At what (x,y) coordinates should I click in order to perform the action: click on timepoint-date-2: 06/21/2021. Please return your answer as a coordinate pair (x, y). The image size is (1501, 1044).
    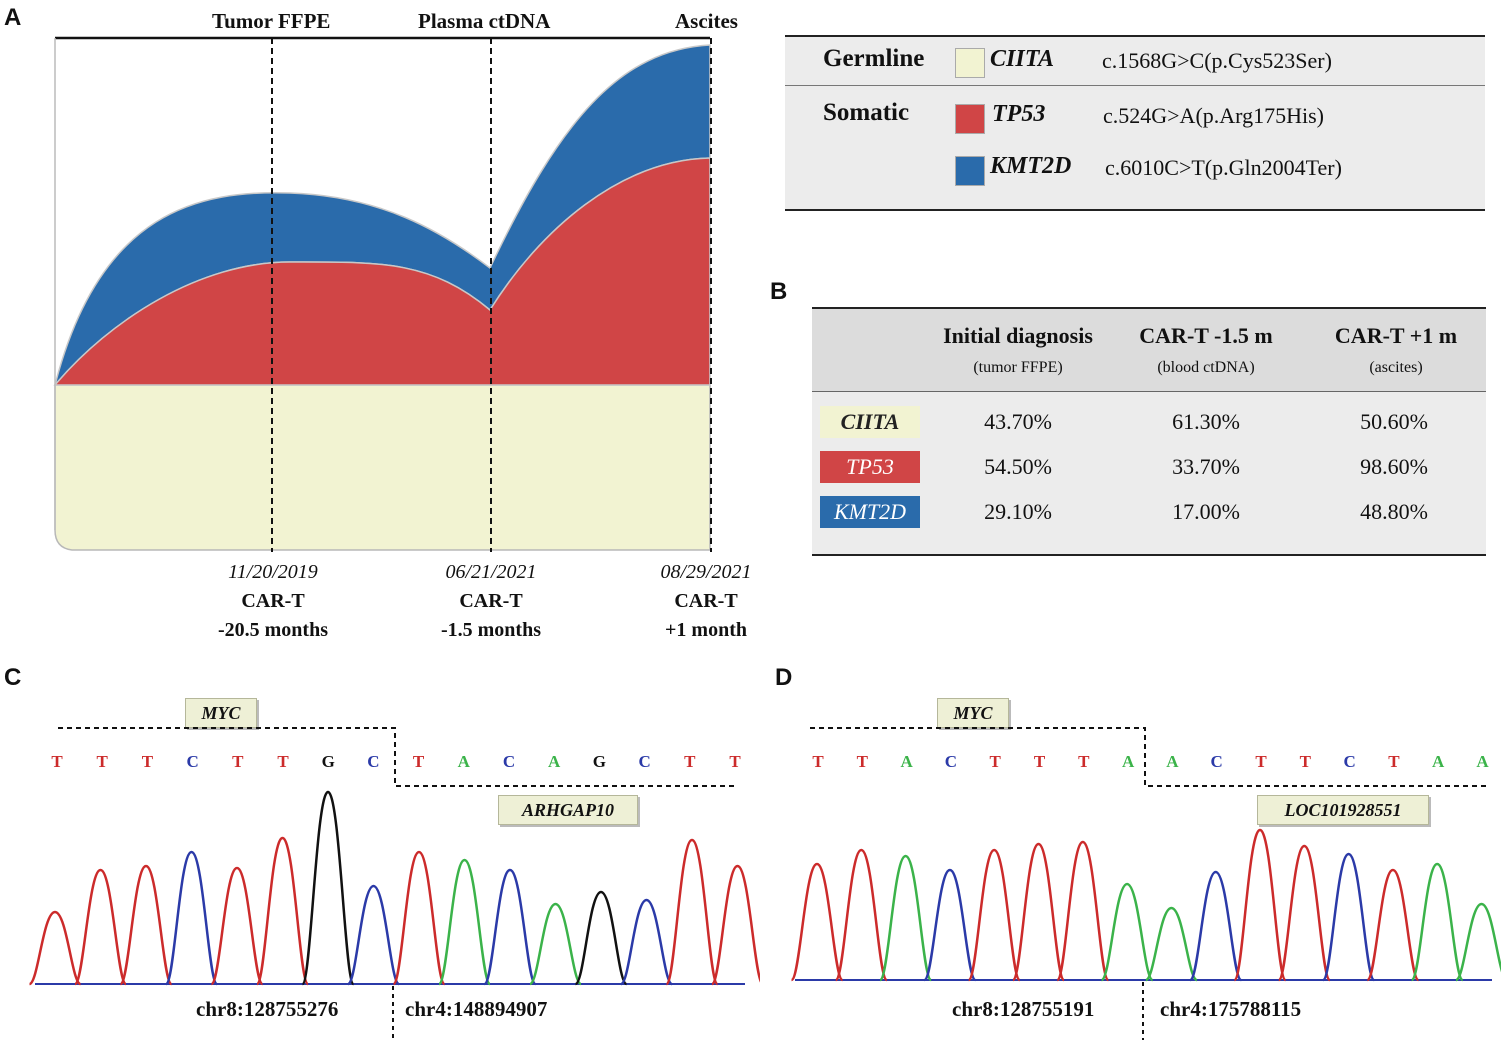
    Looking at the image, I should click on (491, 572).